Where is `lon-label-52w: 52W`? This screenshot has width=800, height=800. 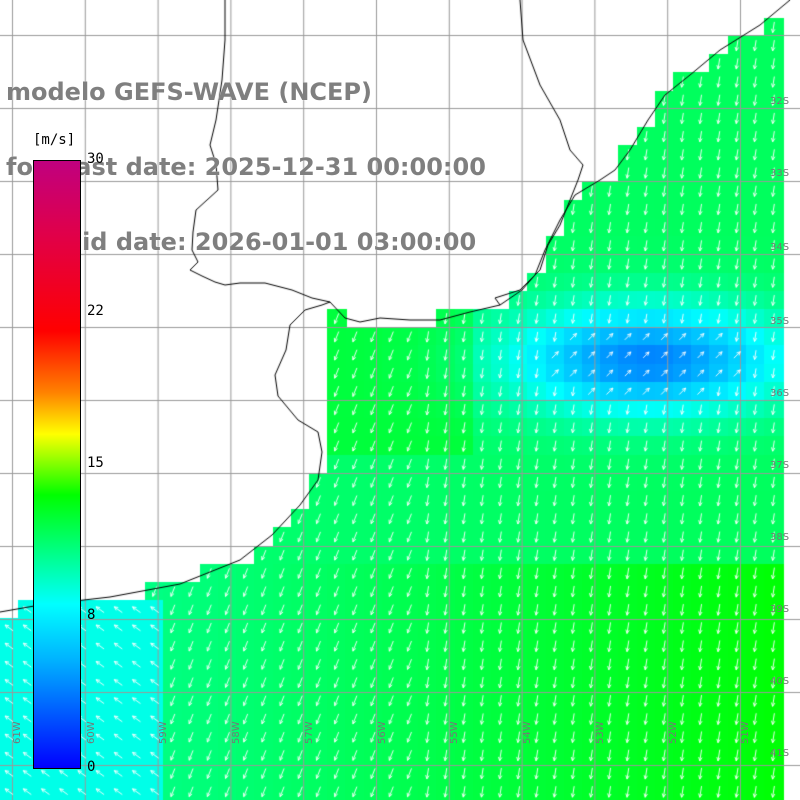
lon-label-52w: 52W is located at coordinates (673, 732).